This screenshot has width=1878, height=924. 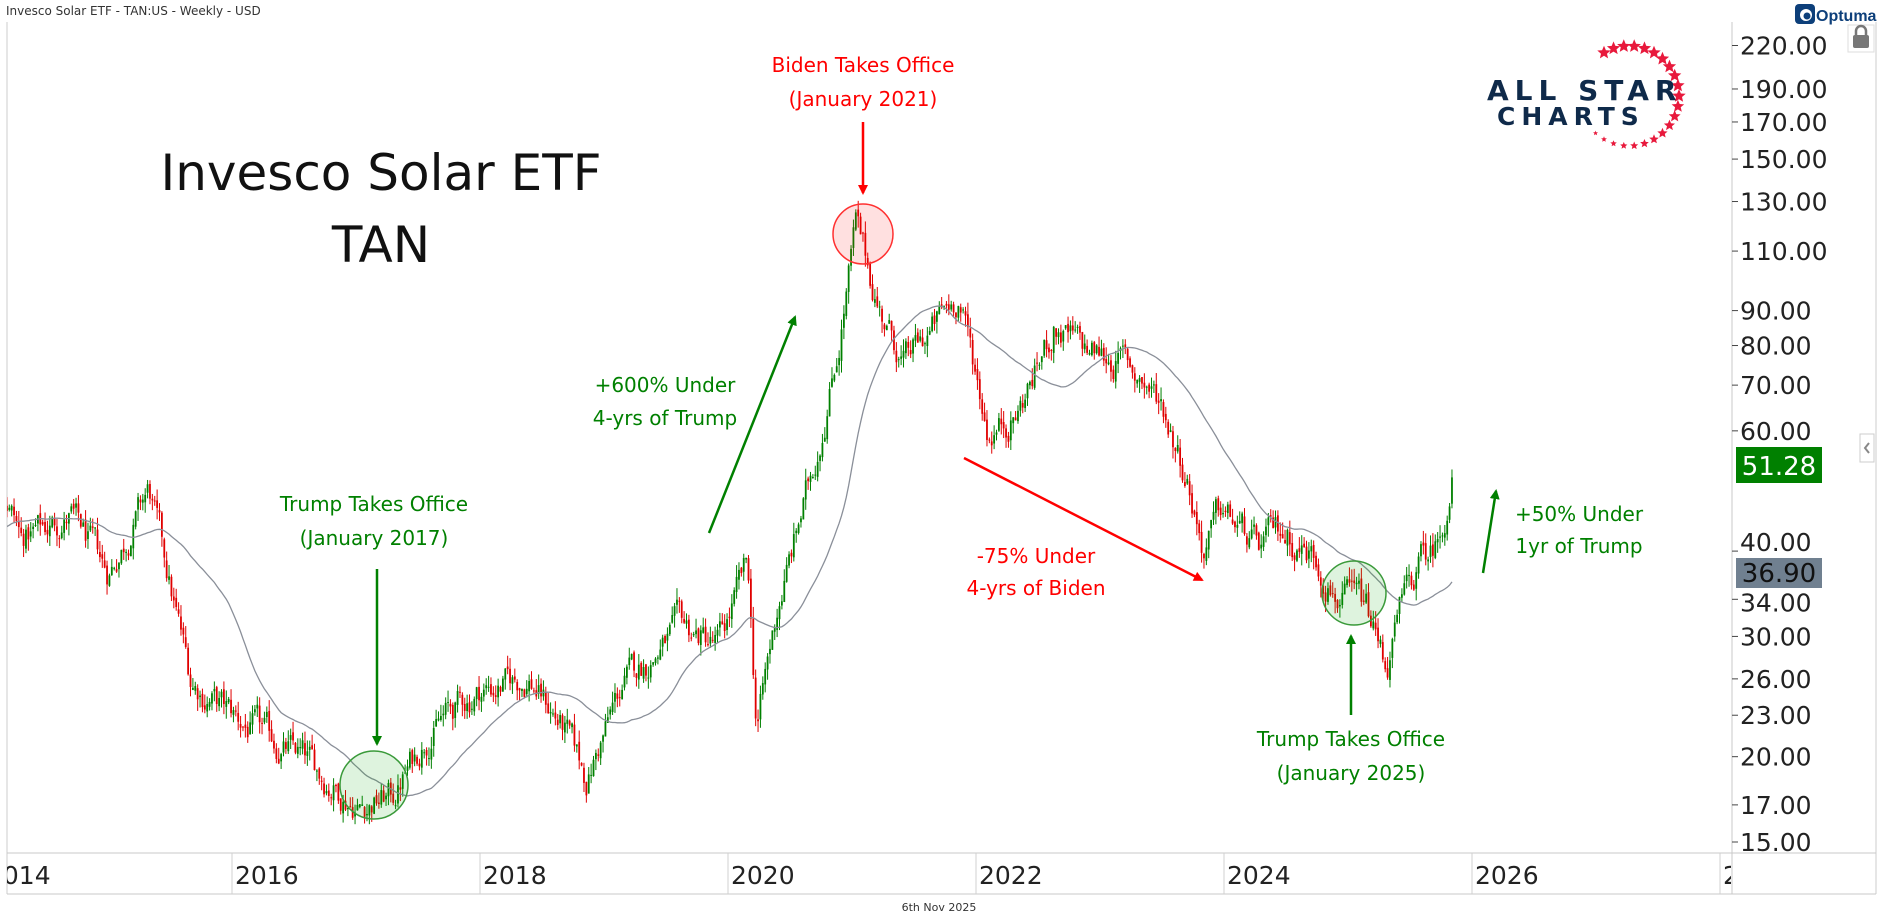 What do you see at coordinates (1011, 875) in the screenshot?
I see `year-tick-label: 2022` at bounding box center [1011, 875].